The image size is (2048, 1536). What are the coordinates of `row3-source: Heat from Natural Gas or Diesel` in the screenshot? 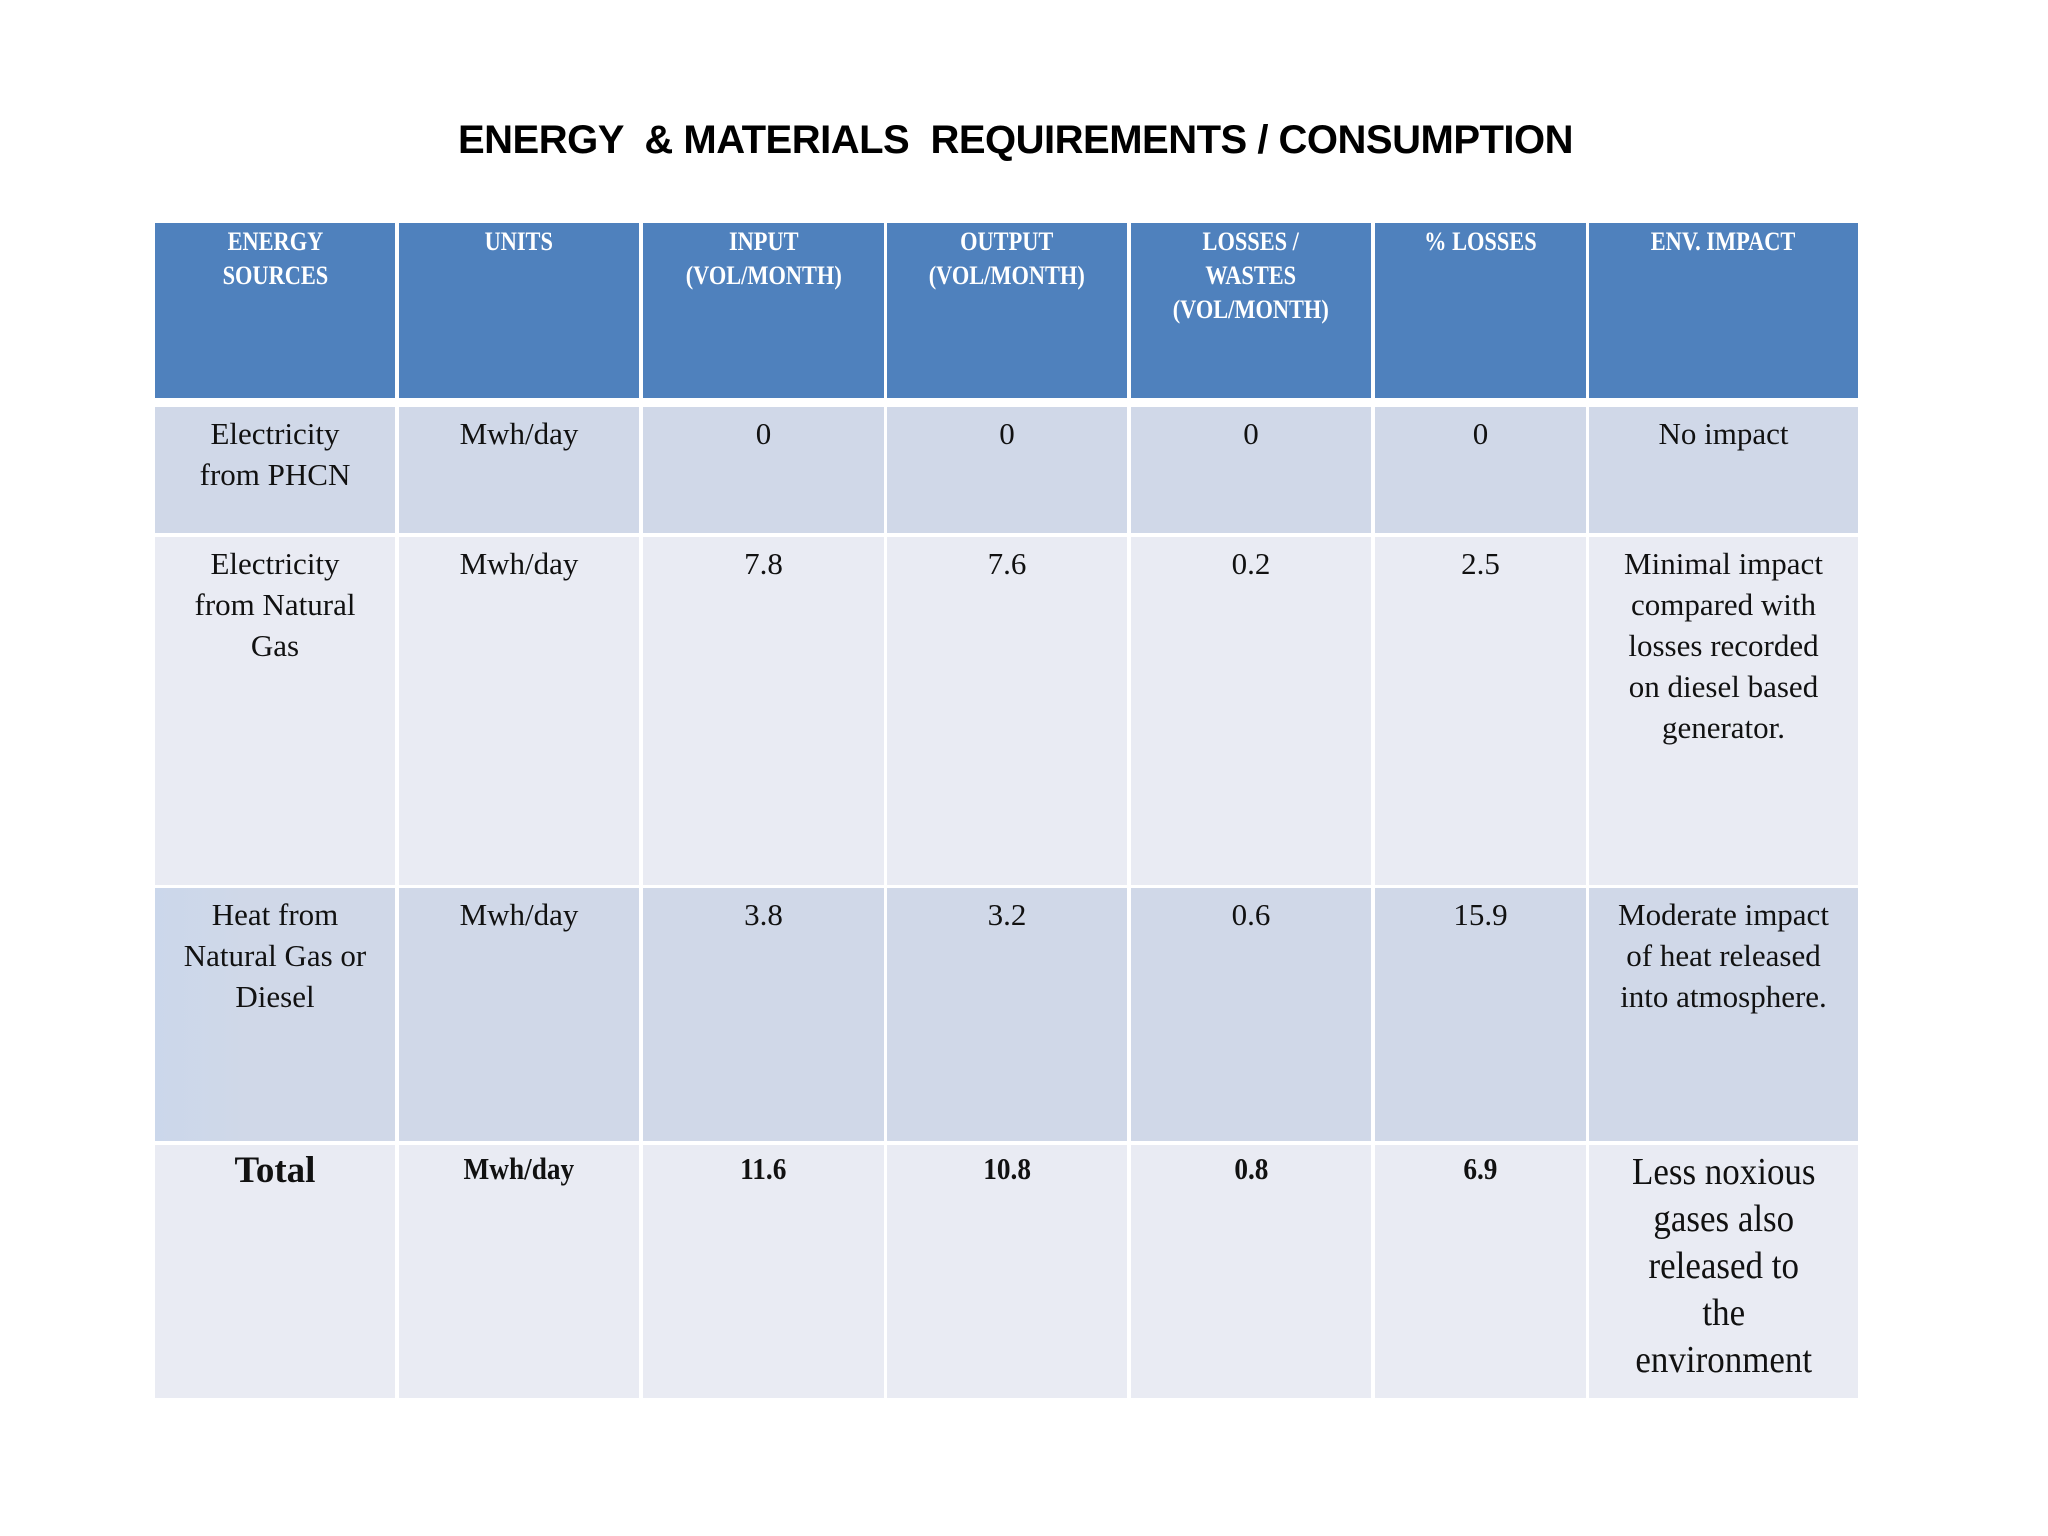 It's located at (275, 1014).